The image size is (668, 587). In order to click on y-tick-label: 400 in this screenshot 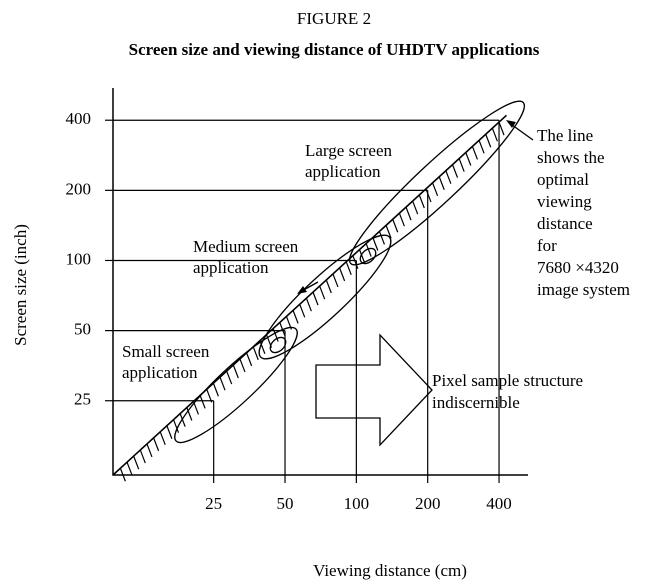, I will do `click(79, 118)`.